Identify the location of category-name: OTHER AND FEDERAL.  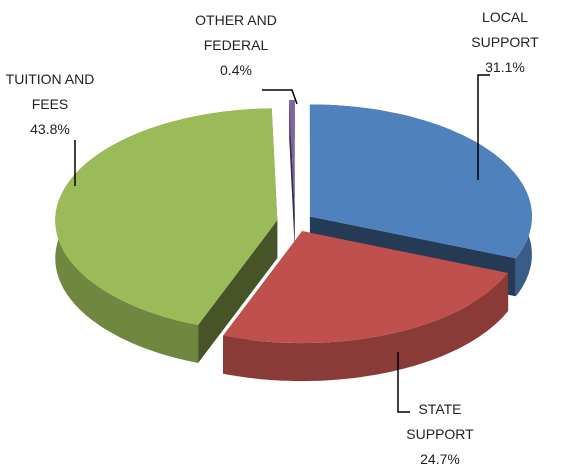
(236, 32).